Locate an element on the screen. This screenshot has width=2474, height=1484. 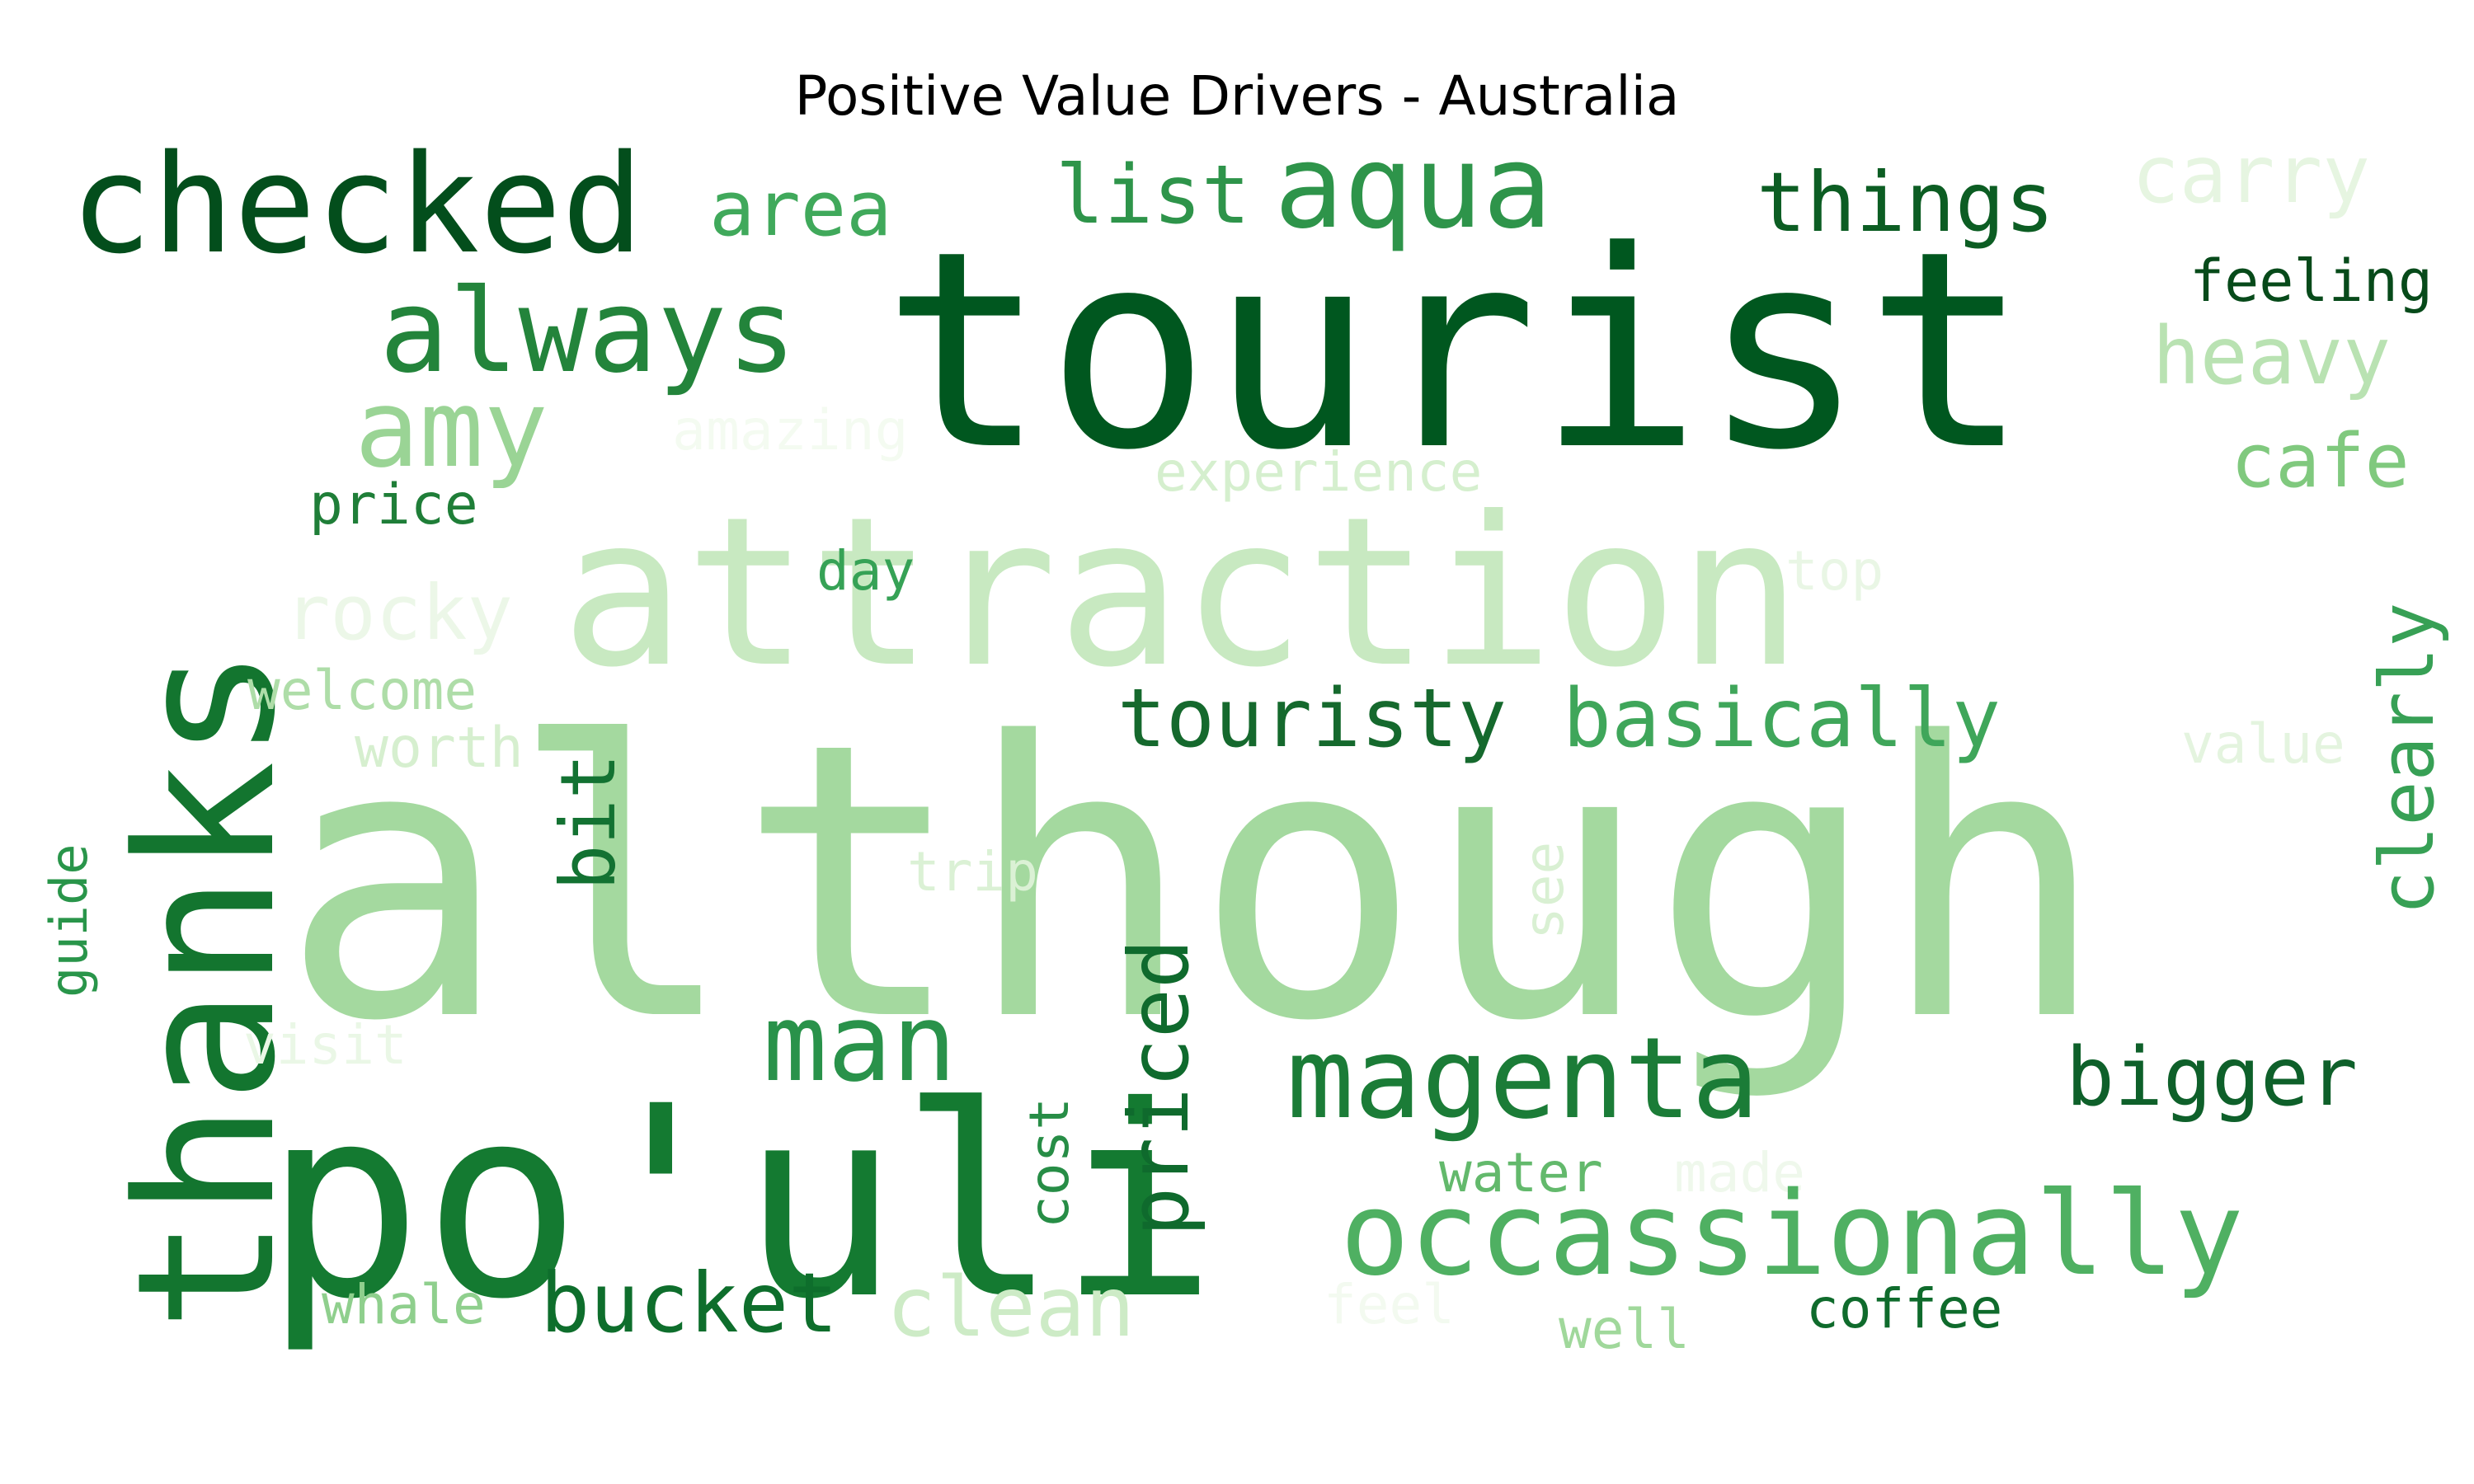
cloud-word: top is located at coordinates (1834, 571).